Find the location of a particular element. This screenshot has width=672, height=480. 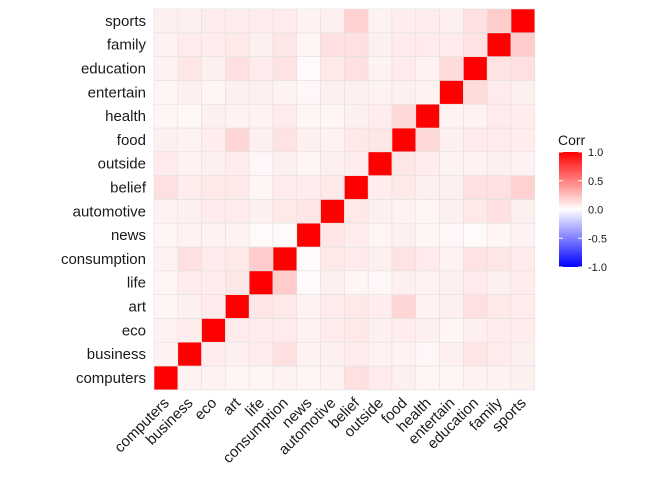

heatmap-cell-news-food is located at coordinates (309, 140).